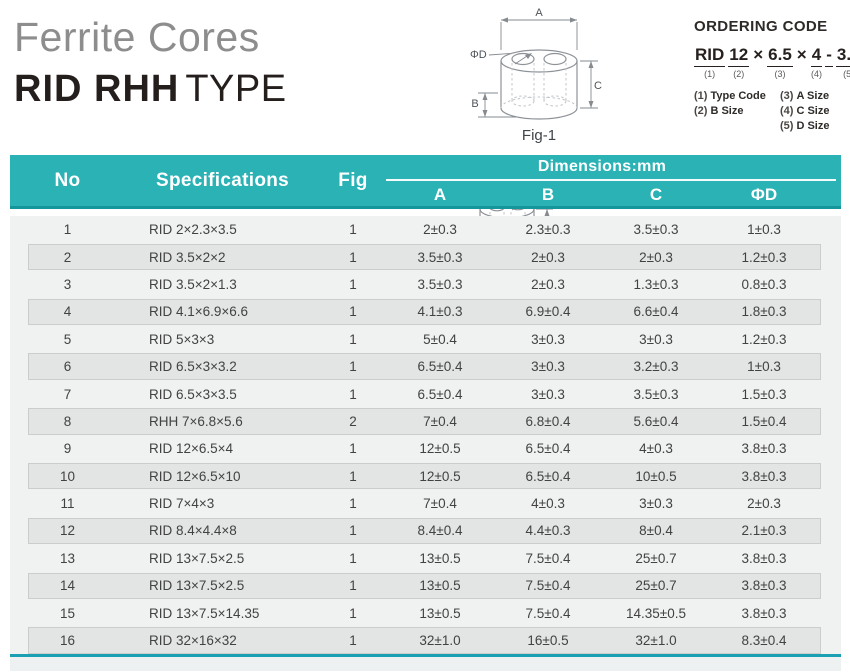 This screenshot has height=672, width=850. What do you see at coordinates (816, 62) in the screenshot?
I see `ordering-code-part: 4 (4)` at bounding box center [816, 62].